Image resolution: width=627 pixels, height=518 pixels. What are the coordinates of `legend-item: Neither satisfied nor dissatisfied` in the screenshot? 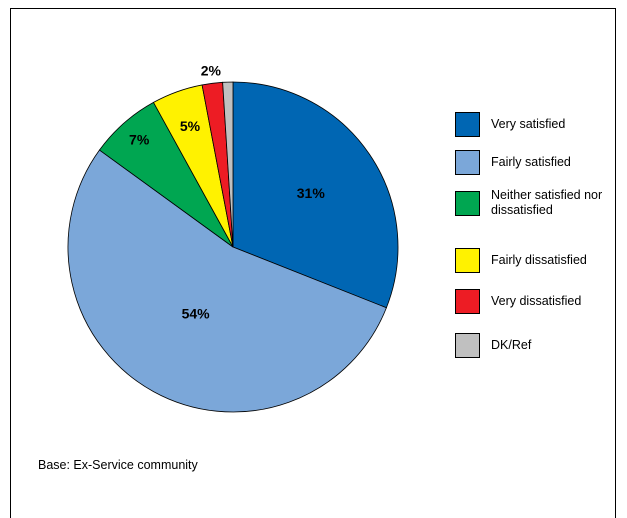 It's located at (533, 203).